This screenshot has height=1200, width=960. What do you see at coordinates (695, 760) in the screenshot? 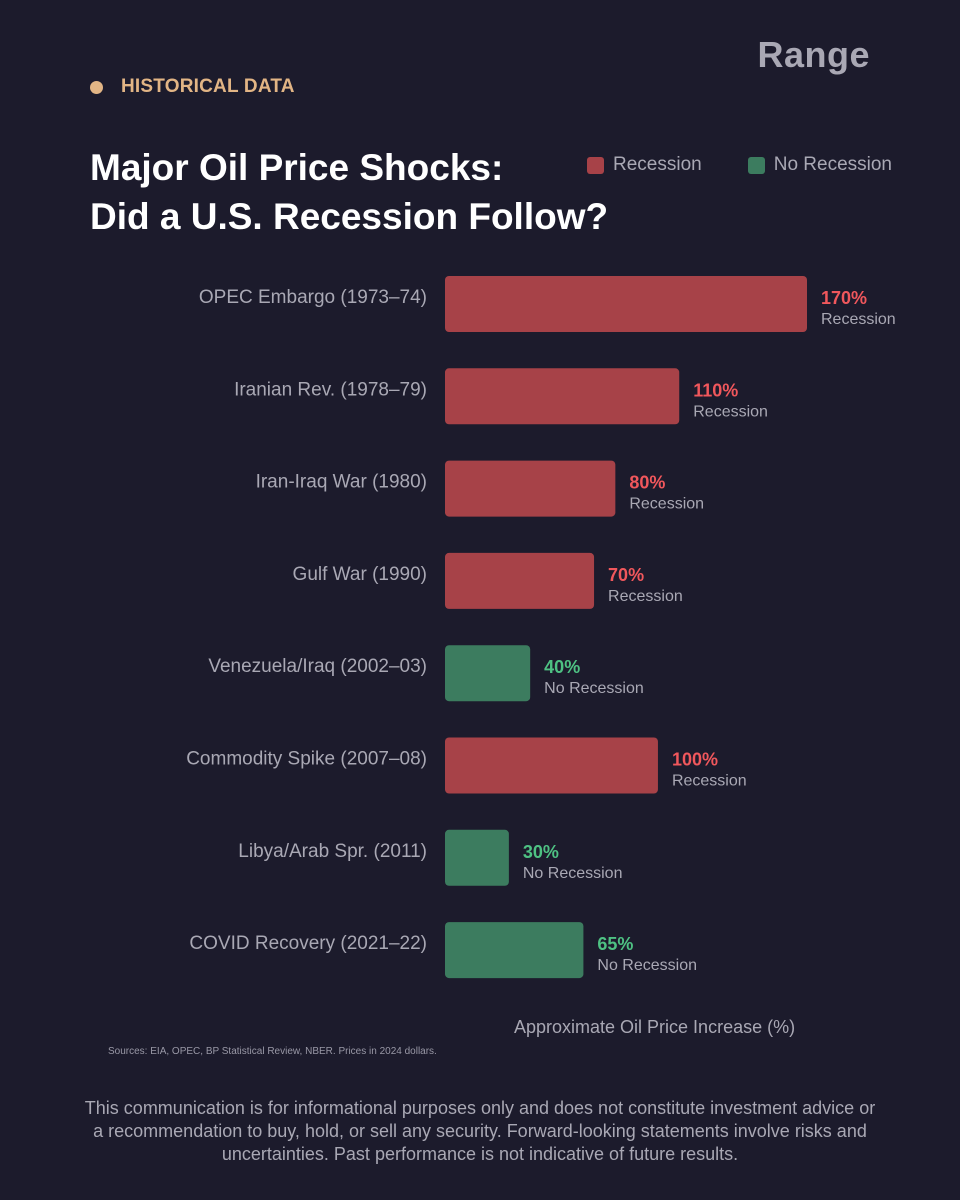
I see `data-label-value: 100%` at bounding box center [695, 760].